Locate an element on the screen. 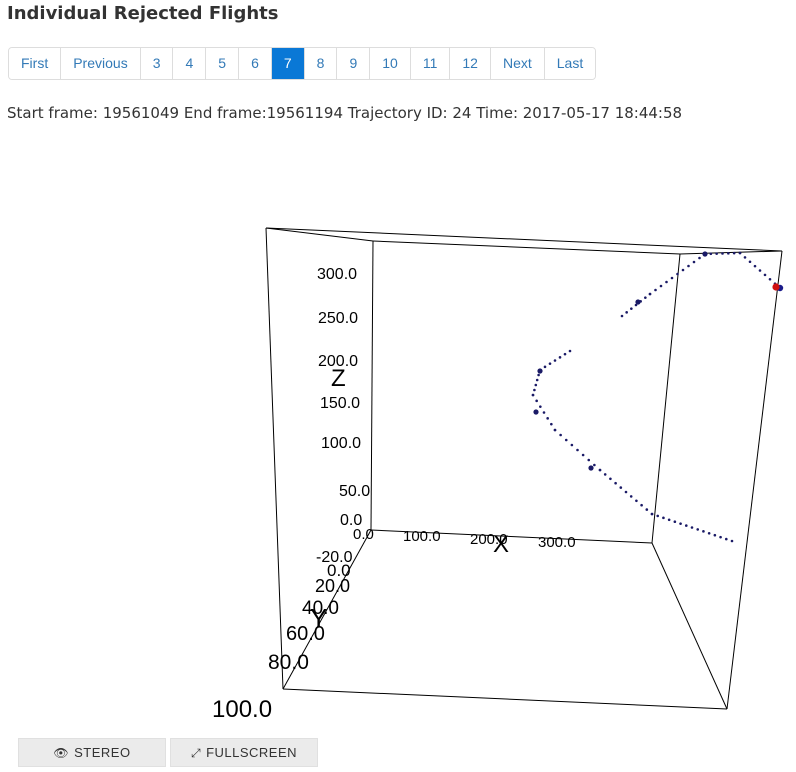 This screenshot has height=772, width=796. x-tick-label: 0.0 is located at coordinates (363, 534).